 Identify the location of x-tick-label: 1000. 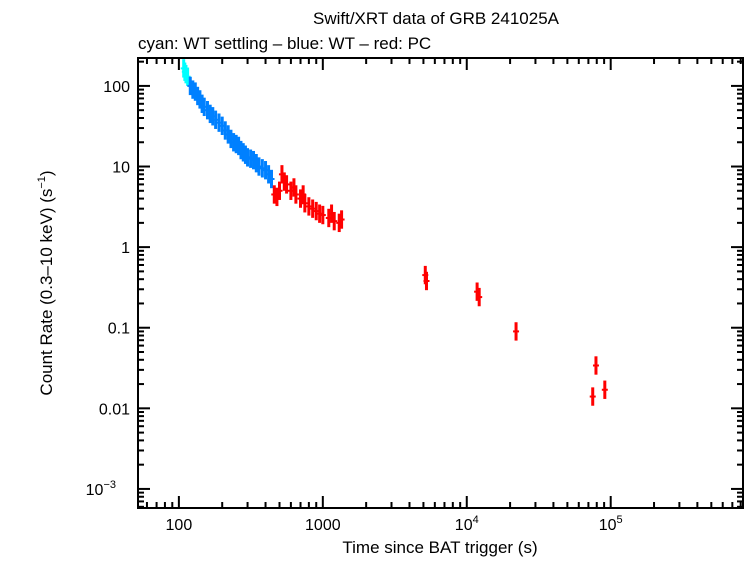
(323, 525).